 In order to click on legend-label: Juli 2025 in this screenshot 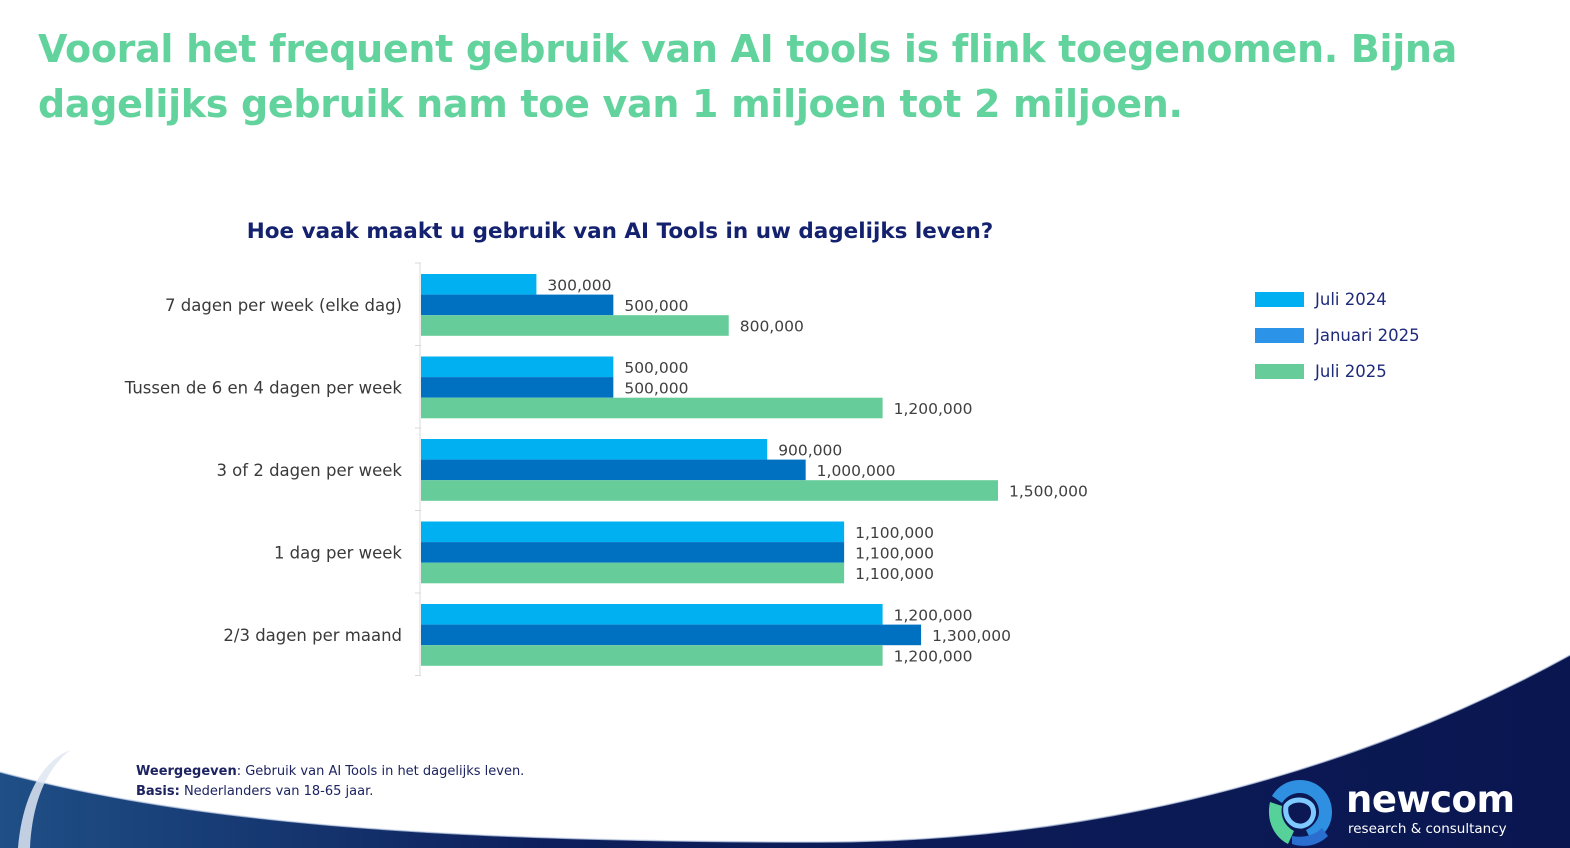, I will do `click(1350, 371)`.